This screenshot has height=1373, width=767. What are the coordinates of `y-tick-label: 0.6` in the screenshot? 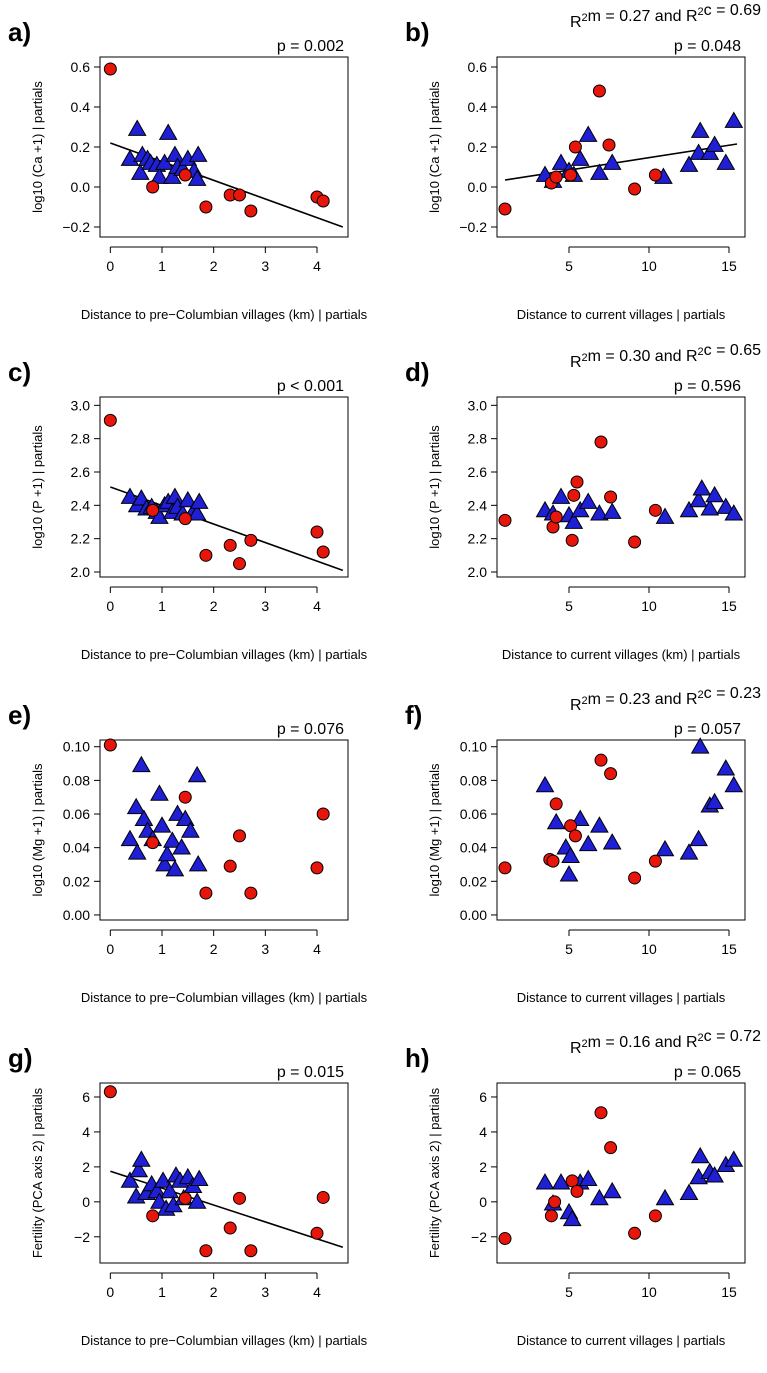 It's located at (478, 67).